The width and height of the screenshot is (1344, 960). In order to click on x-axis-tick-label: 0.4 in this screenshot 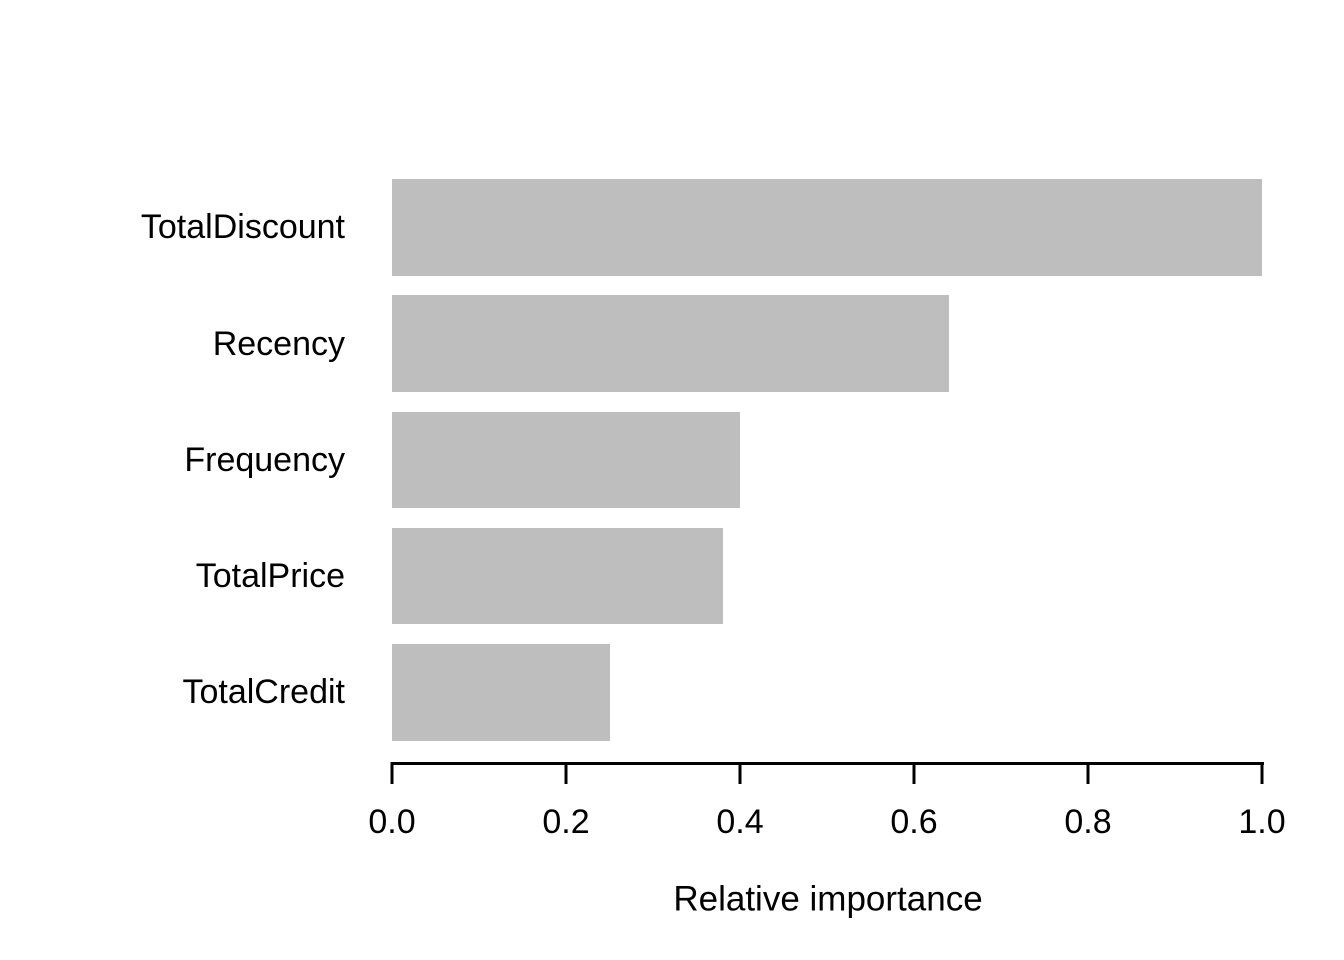, I will do `click(740, 822)`.